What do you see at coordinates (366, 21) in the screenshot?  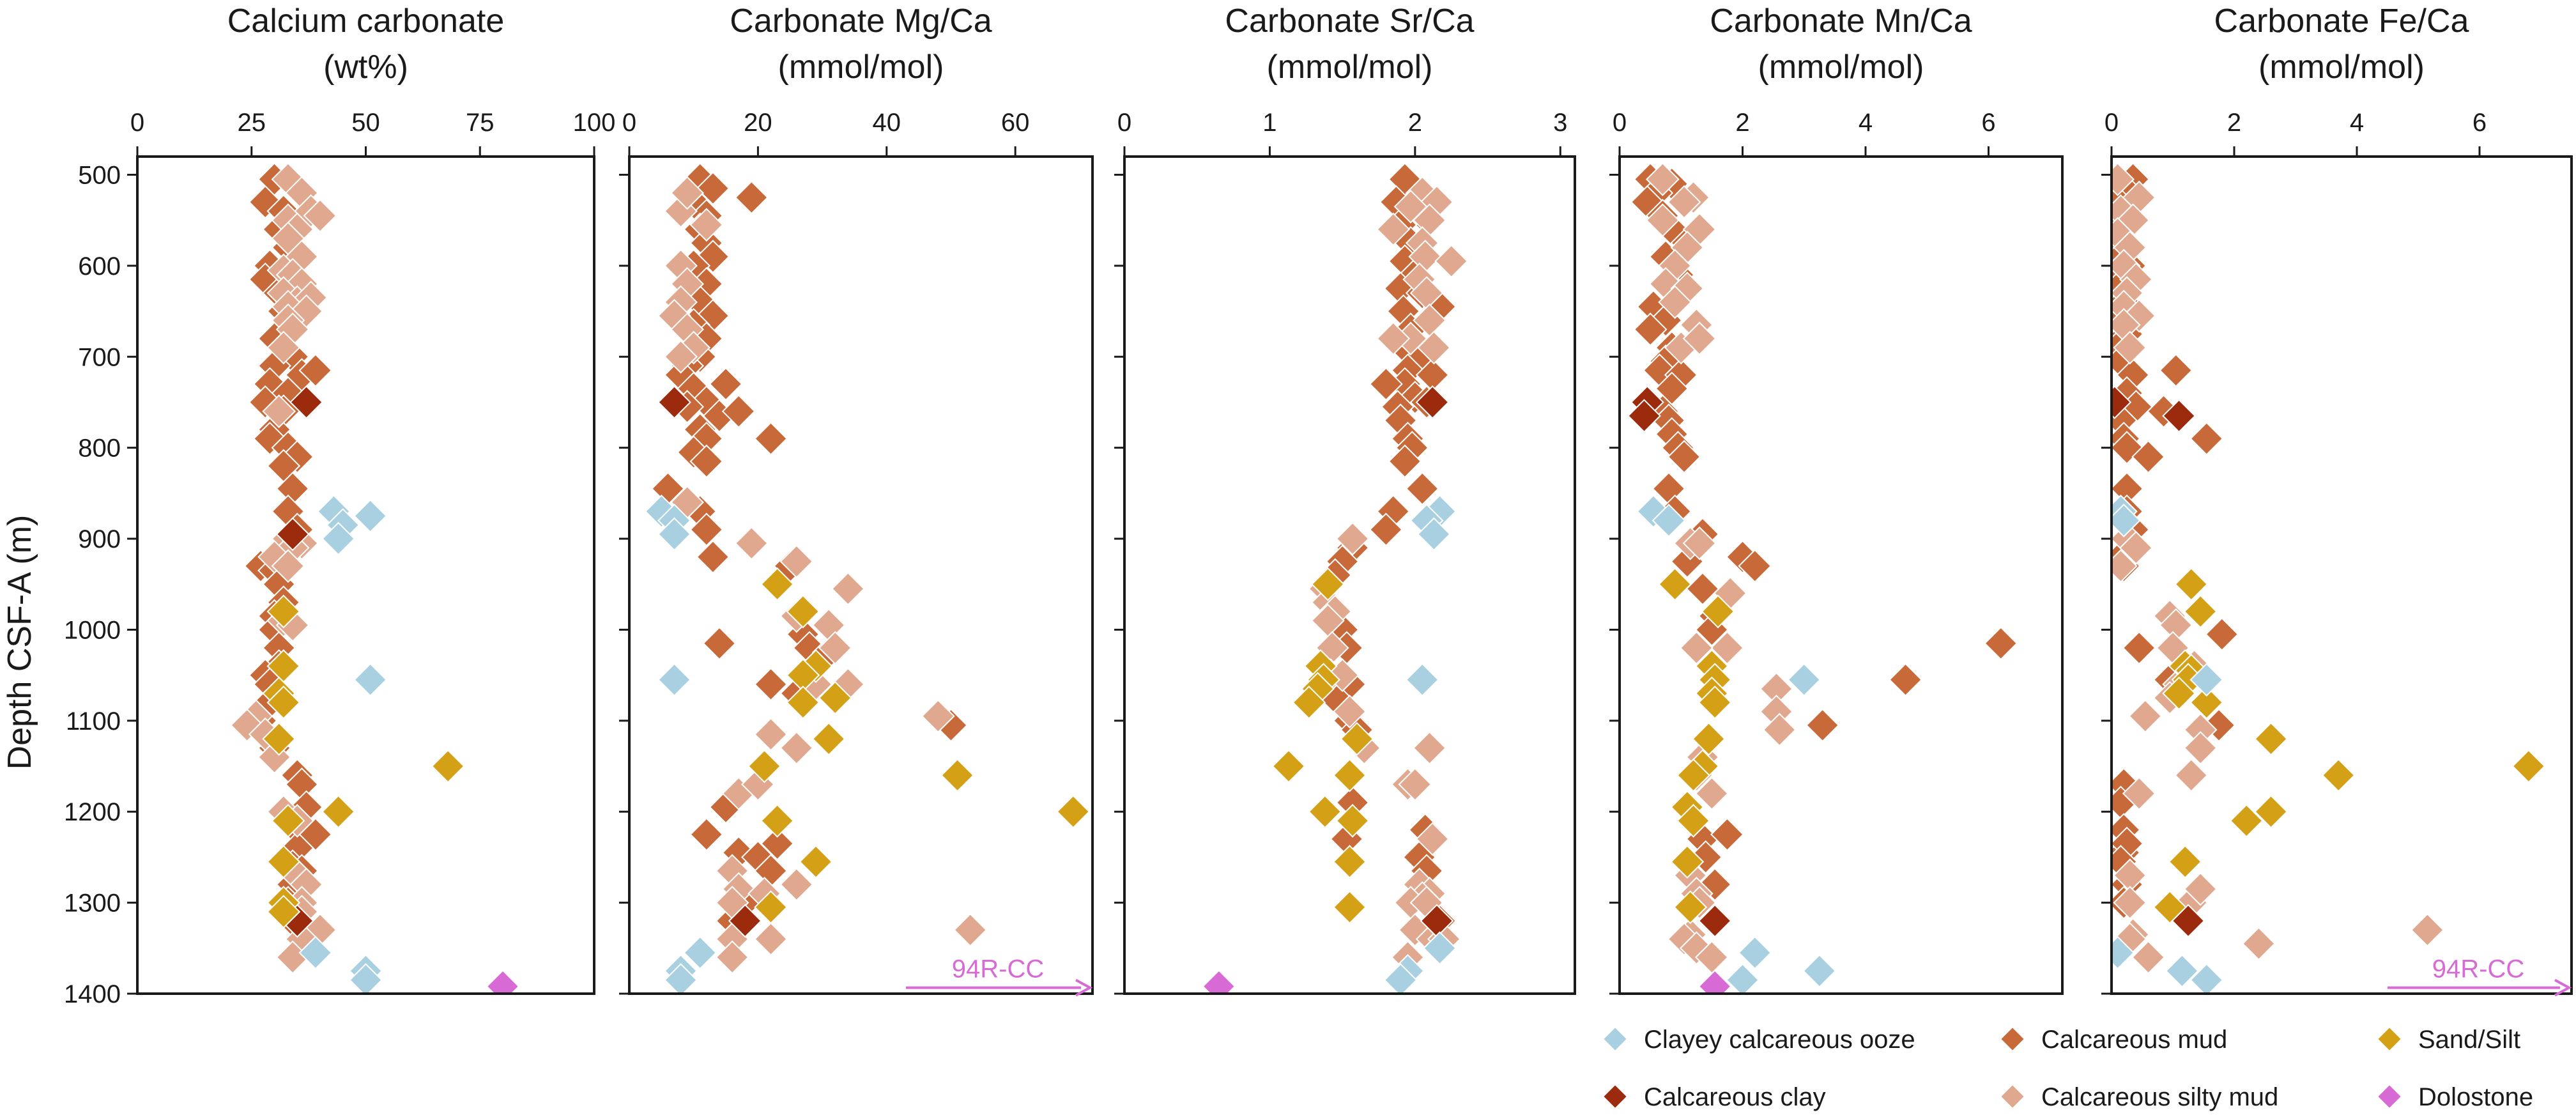 I see `panel-title: Calcium carbonate` at bounding box center [366, 21].